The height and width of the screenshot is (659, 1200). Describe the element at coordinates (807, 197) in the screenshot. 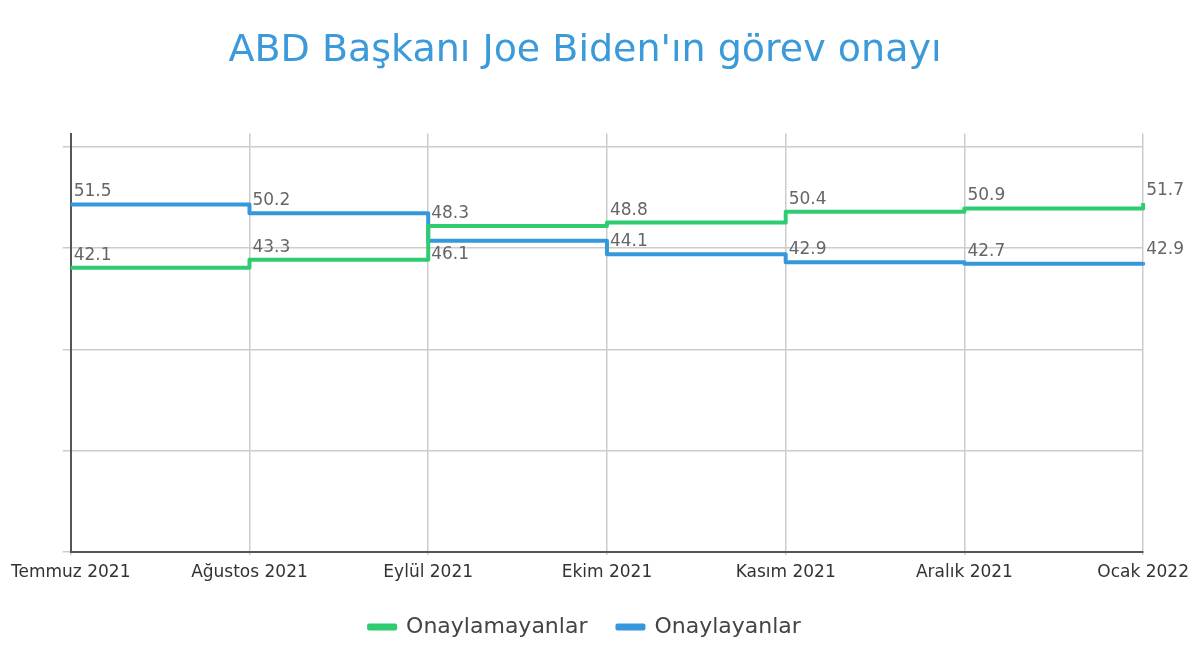

I see `data-label: 50.4` at that location.